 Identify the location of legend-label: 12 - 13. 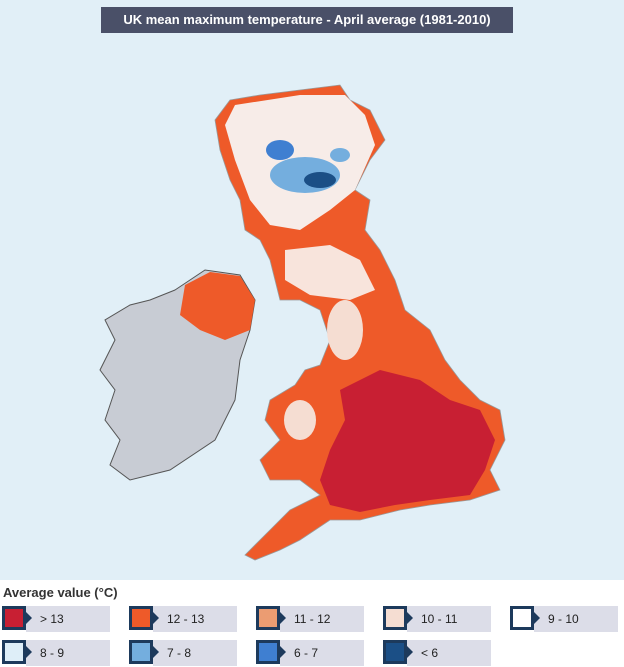
(195, 619).